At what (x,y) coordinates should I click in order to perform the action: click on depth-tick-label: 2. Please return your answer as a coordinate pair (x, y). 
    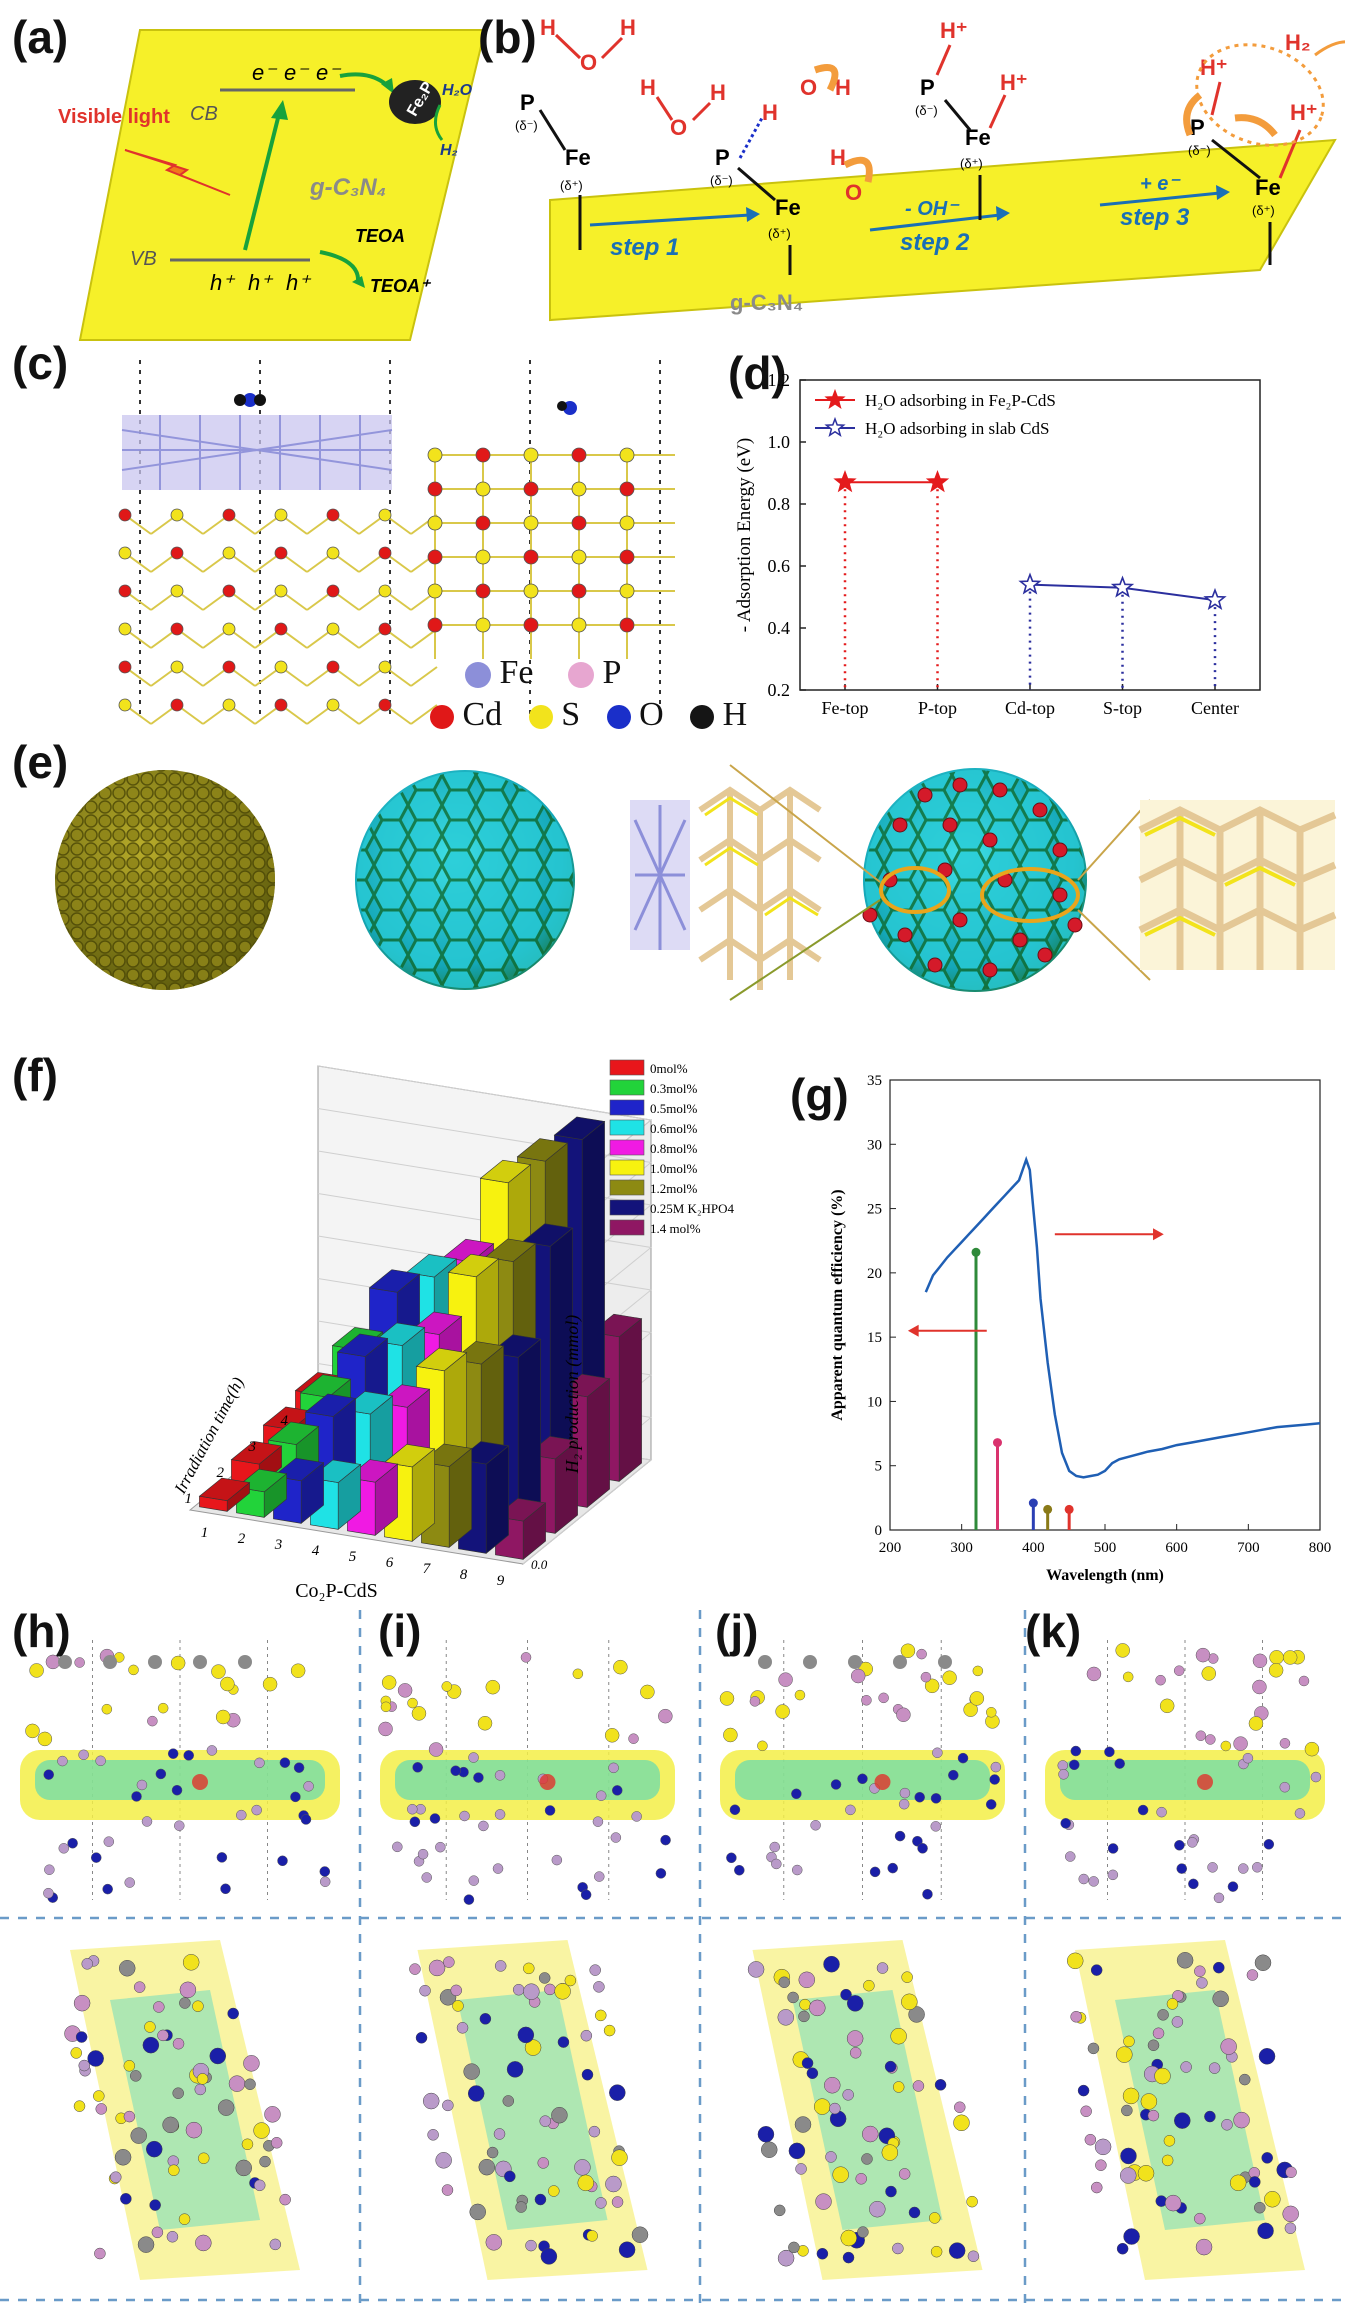
    Looking at the image, I should click on (221, 1473).